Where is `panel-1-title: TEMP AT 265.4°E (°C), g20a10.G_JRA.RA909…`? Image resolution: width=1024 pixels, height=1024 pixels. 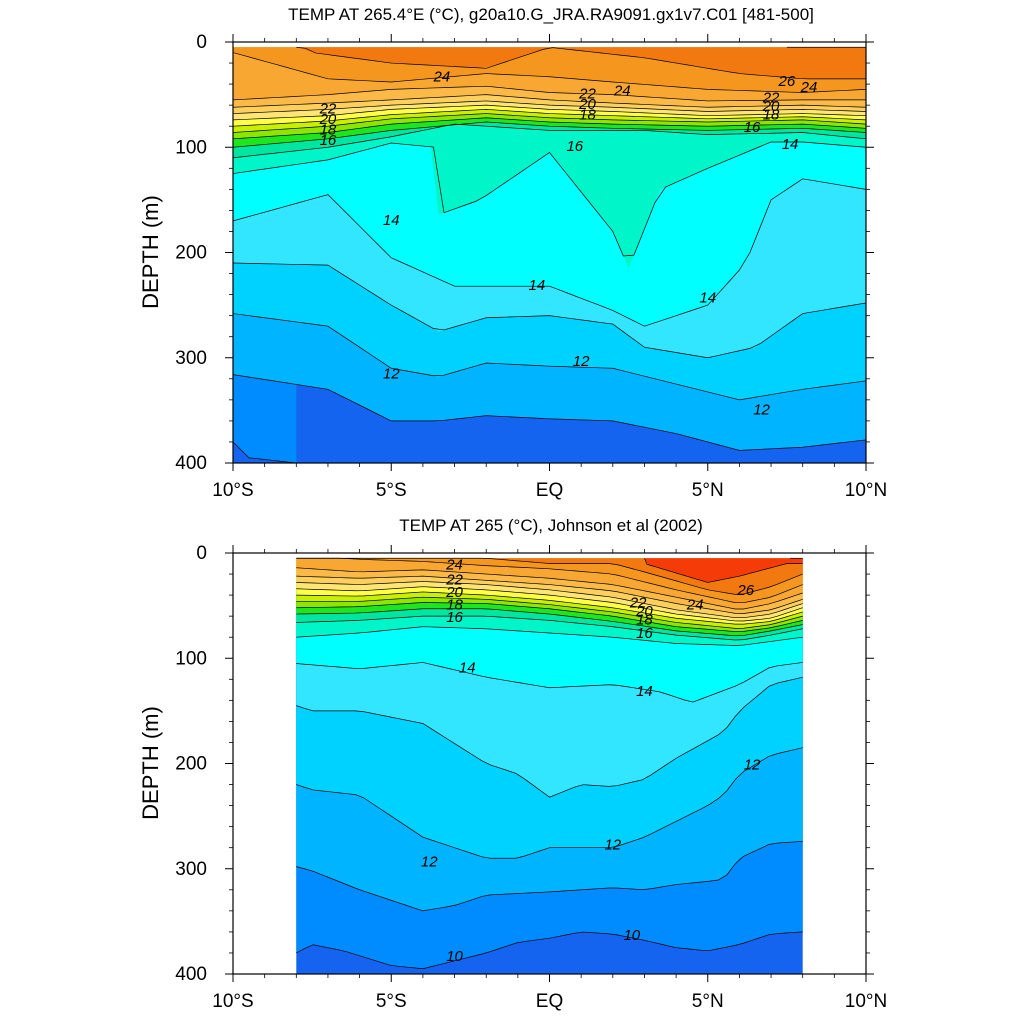 panel-1-title: TEMP AT 265.4°E (°C), g20a10.G_JRA.RA909… is located at coordinates (551, 14).